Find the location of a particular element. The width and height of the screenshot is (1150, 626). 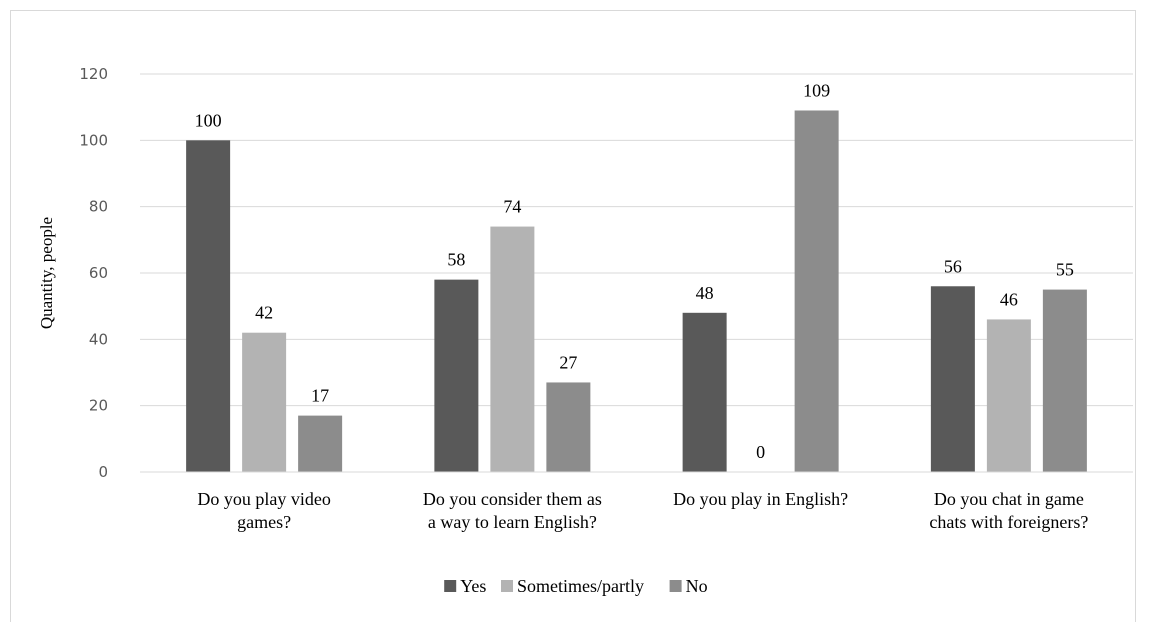

data-label: 56 is located at coordinates (953, 266).